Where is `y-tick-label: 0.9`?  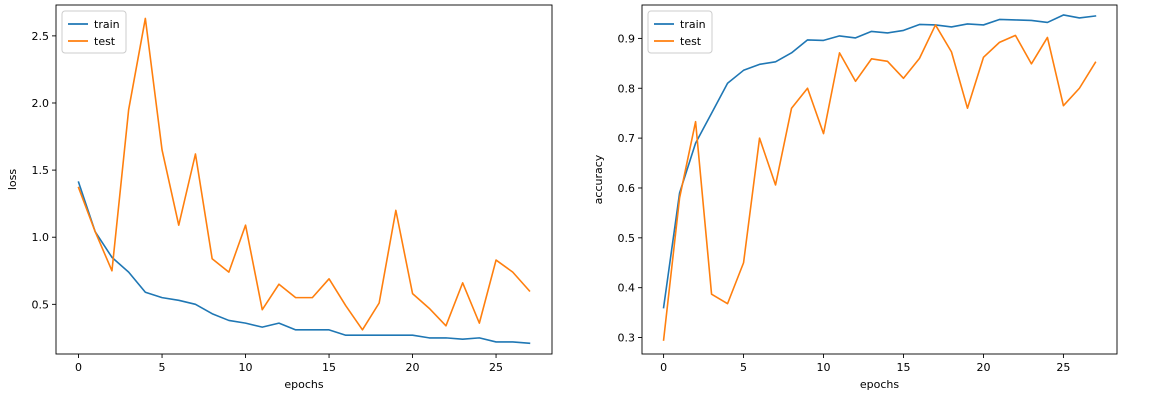
y-tick-label: 0.9 is located at coordinates (627, 38).